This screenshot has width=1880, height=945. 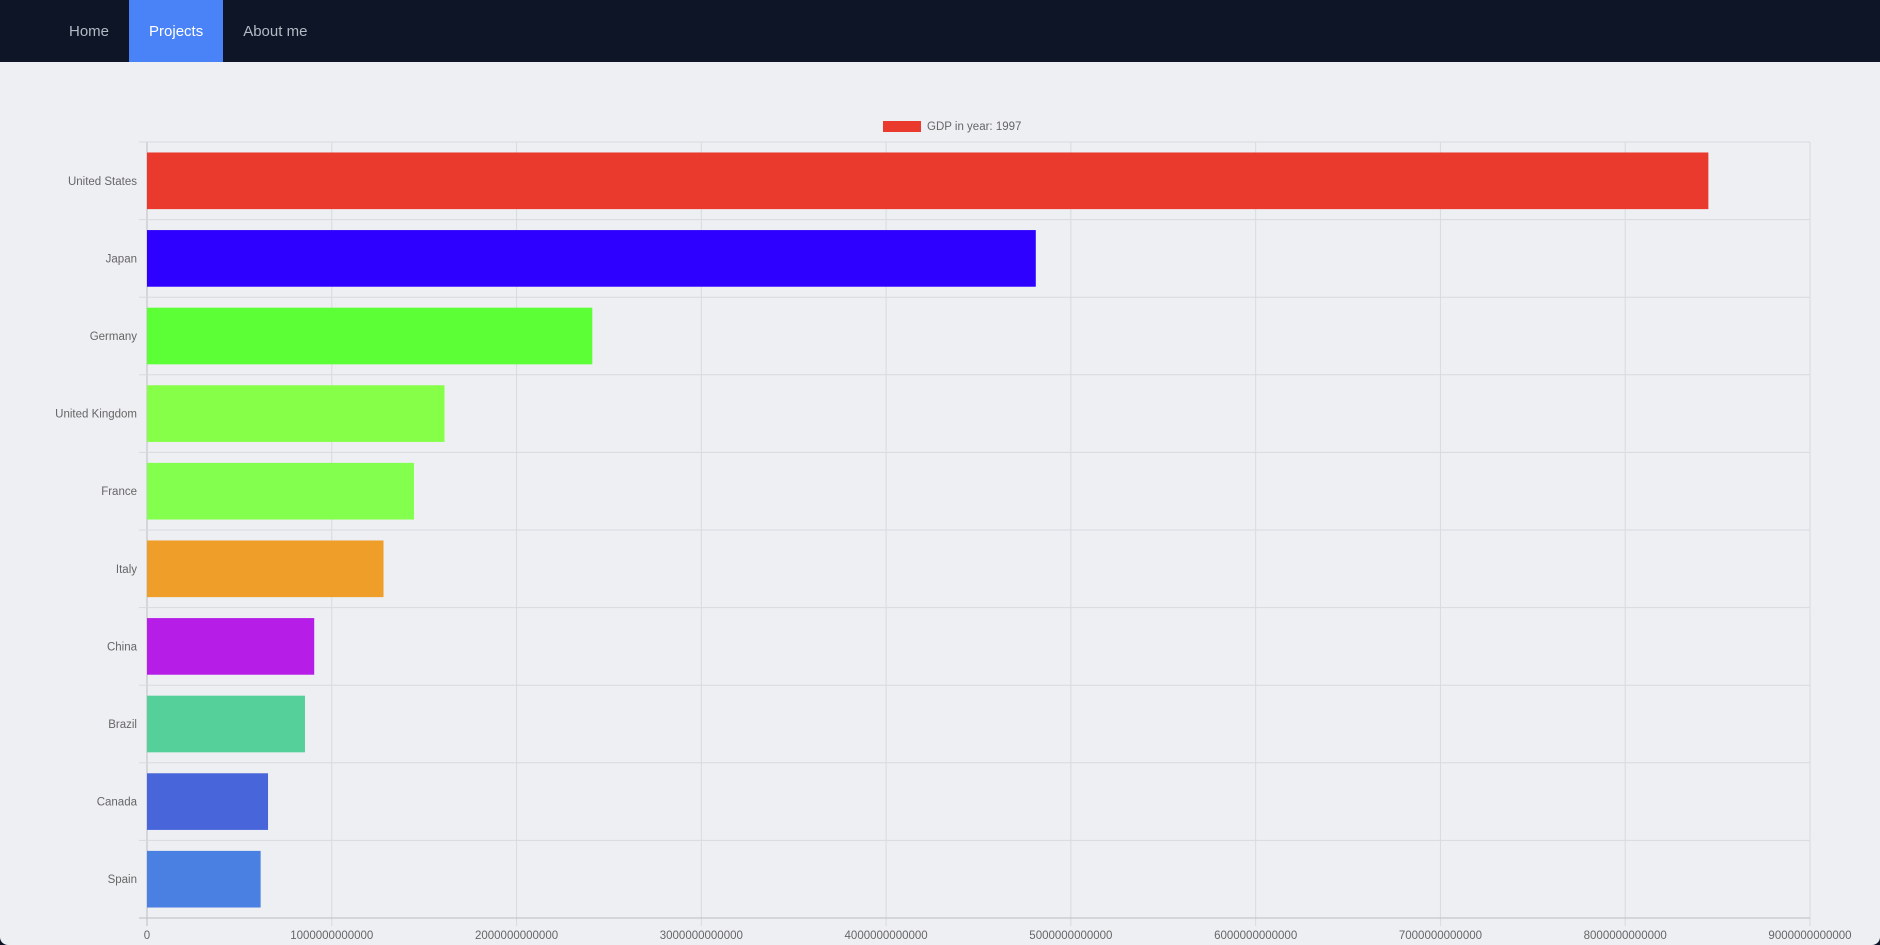 What do you see at coordinates (940, 31) in the screenshot?
I see `navbar: Home Projects About me` at bounding box center [940, 31].